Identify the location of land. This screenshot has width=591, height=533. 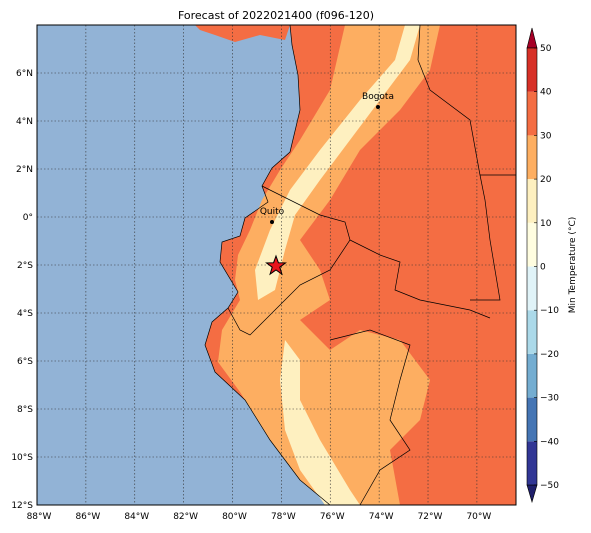
(242, 33).